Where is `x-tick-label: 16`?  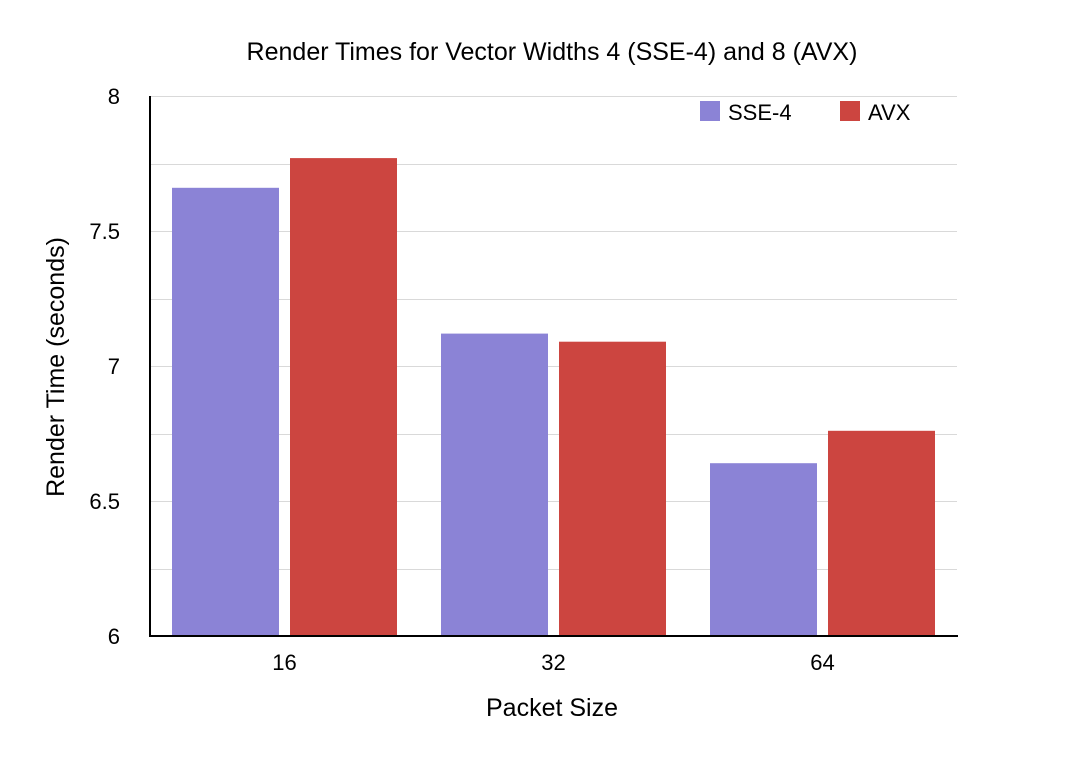 x-tick-label: 16 is located at coordinates (284, 662).